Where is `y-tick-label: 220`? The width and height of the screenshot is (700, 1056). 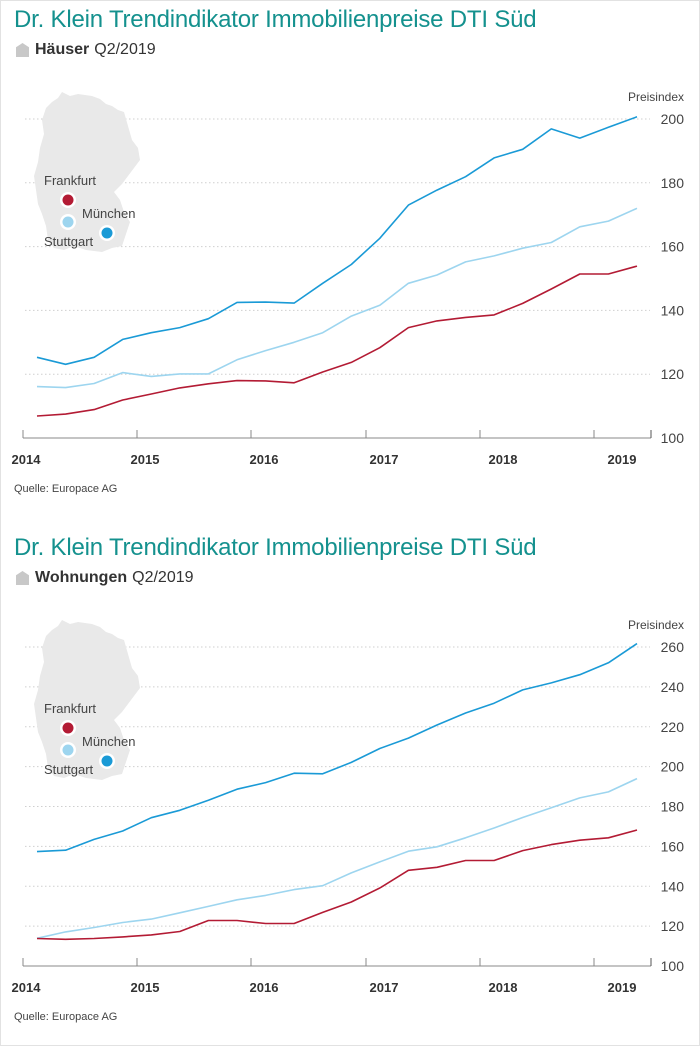
y-tick-label: 220 is located at coordinates (673, 727).